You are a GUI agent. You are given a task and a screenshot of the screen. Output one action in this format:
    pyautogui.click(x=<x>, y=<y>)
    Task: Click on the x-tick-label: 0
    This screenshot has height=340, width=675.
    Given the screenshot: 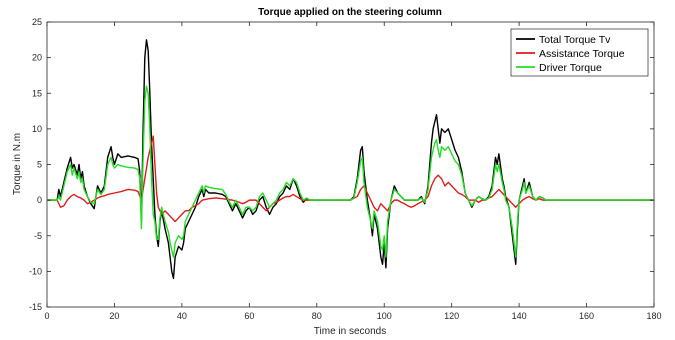 What is the action you would take?
    pyautogui.click(x=46, y=316)
    